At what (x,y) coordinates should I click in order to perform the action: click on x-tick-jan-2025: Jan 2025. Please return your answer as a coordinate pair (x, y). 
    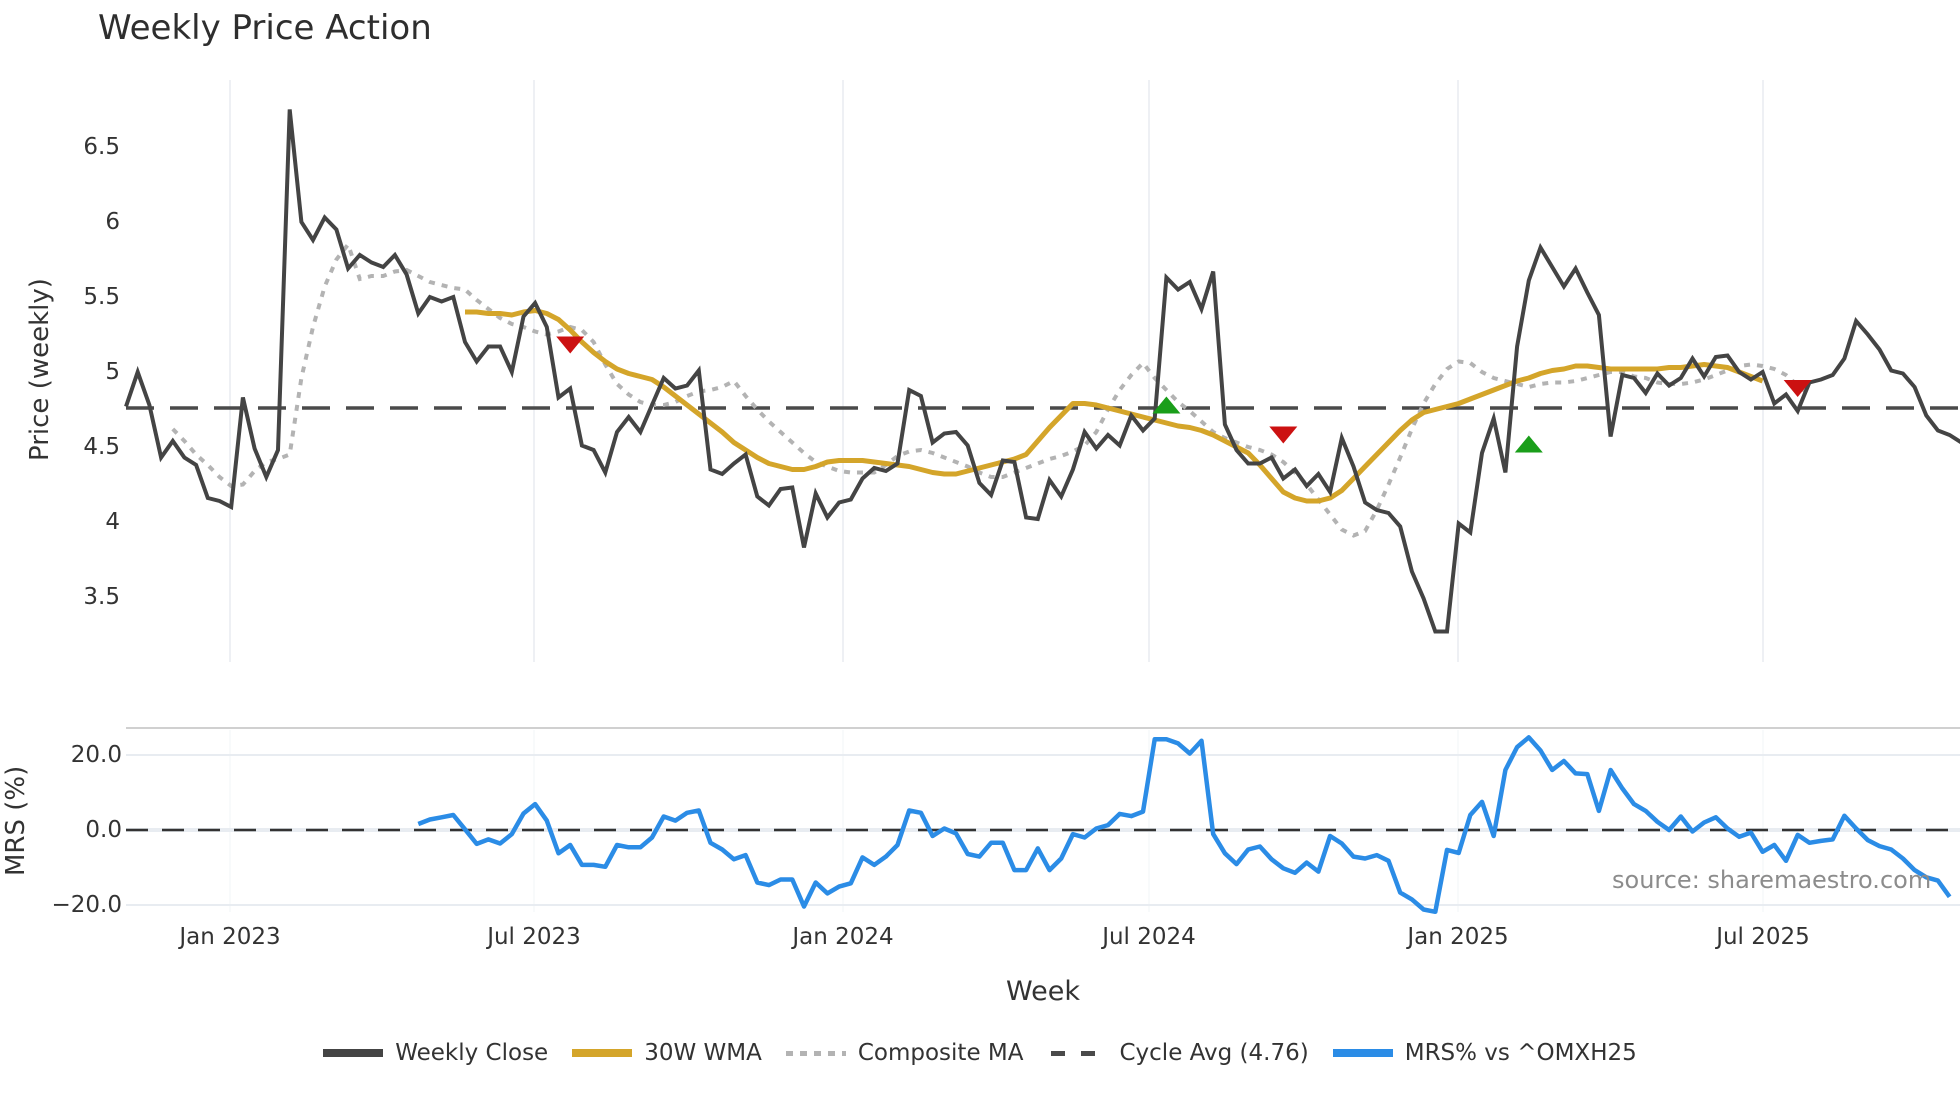
    Looking at the image, I should click on (1458, 937).